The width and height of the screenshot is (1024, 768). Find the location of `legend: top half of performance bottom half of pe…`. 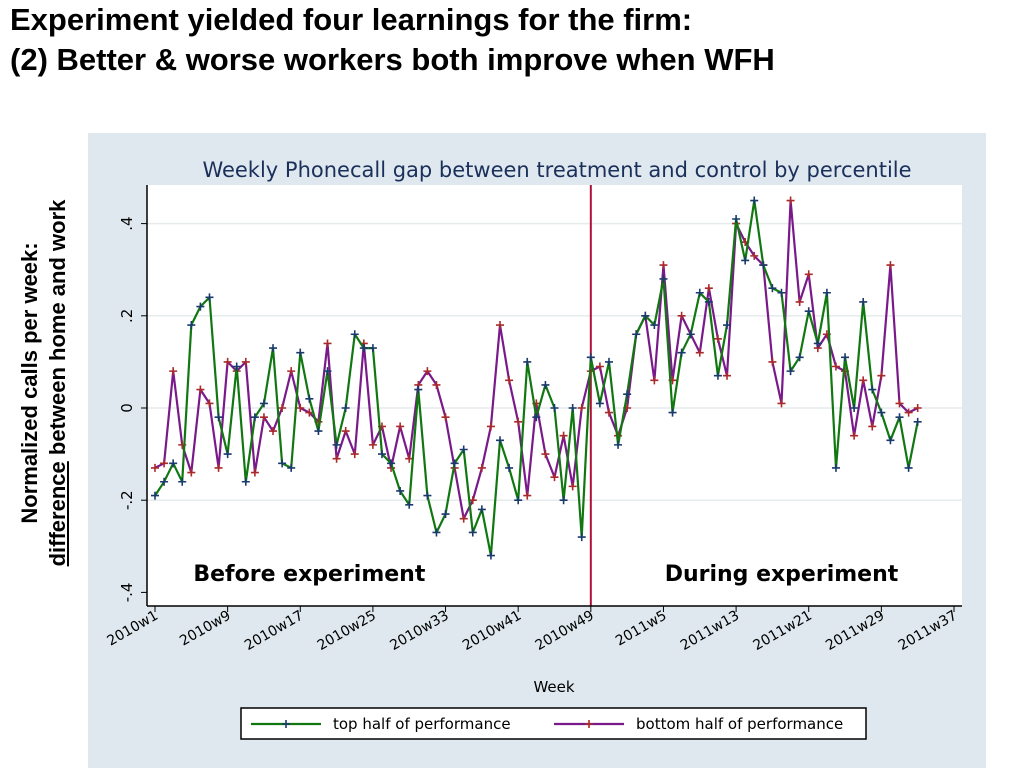

legend: top half of performance bottom half of pe… is located at coordinates (553, 723).